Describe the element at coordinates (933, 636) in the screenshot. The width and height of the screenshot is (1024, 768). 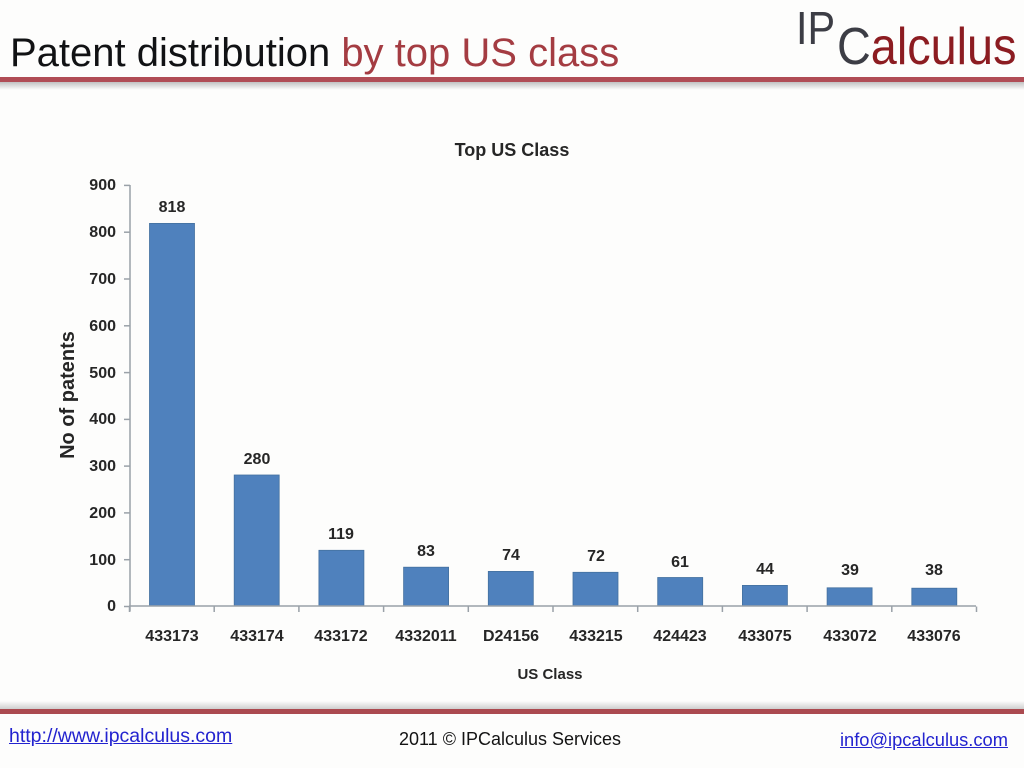
I see `svg-text: 433076` at that location.